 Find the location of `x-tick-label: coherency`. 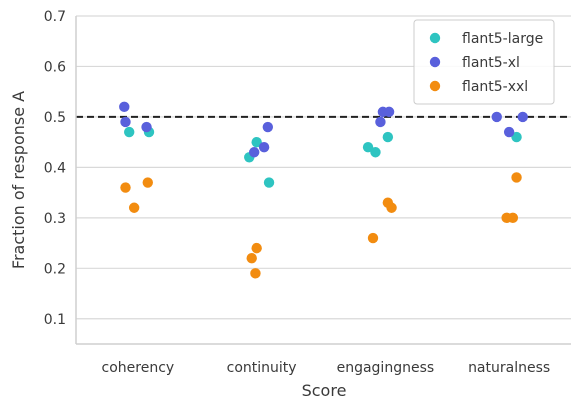

x-tick-label: coherency is located at coordinates (138, 368).